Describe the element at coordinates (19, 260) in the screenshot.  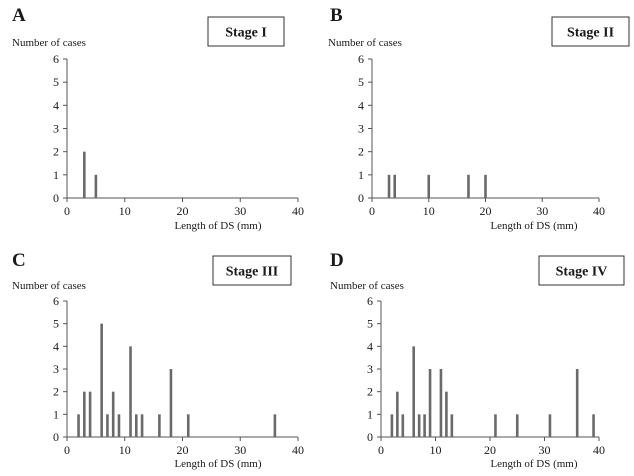
I see `panel-letter: C` at that location.